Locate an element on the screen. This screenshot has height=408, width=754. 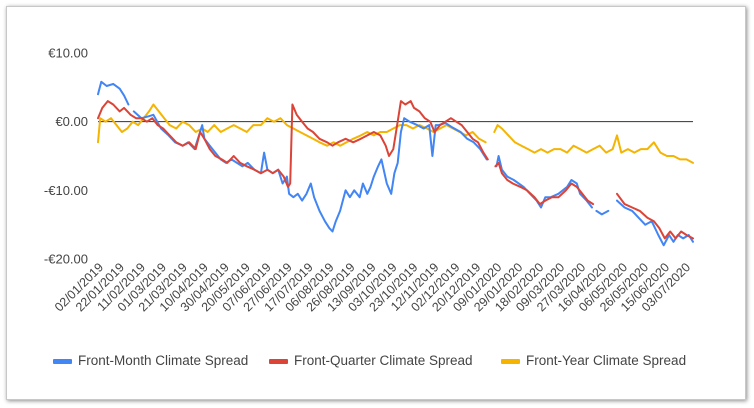
y-axis: €10.00 €0.00 -€10.00 -€20.00 is located at coordinates (66, 156).